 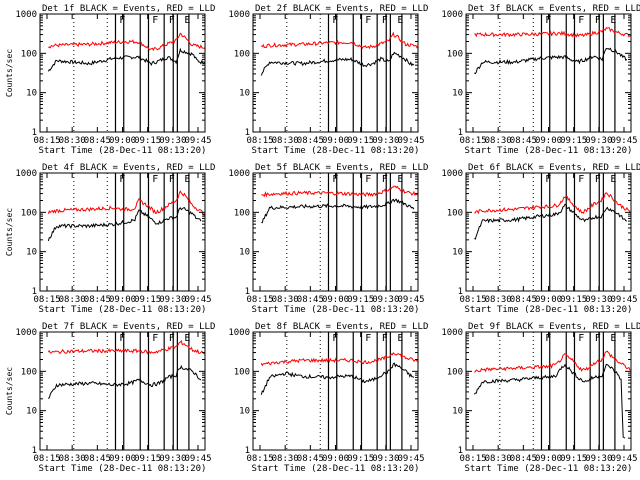 What do you see at coordinates (128, 168) in the screenshot?
I see `plot-title: Det 4f BLACK = Events, RED = LLD` at bounding box center [128, 168].